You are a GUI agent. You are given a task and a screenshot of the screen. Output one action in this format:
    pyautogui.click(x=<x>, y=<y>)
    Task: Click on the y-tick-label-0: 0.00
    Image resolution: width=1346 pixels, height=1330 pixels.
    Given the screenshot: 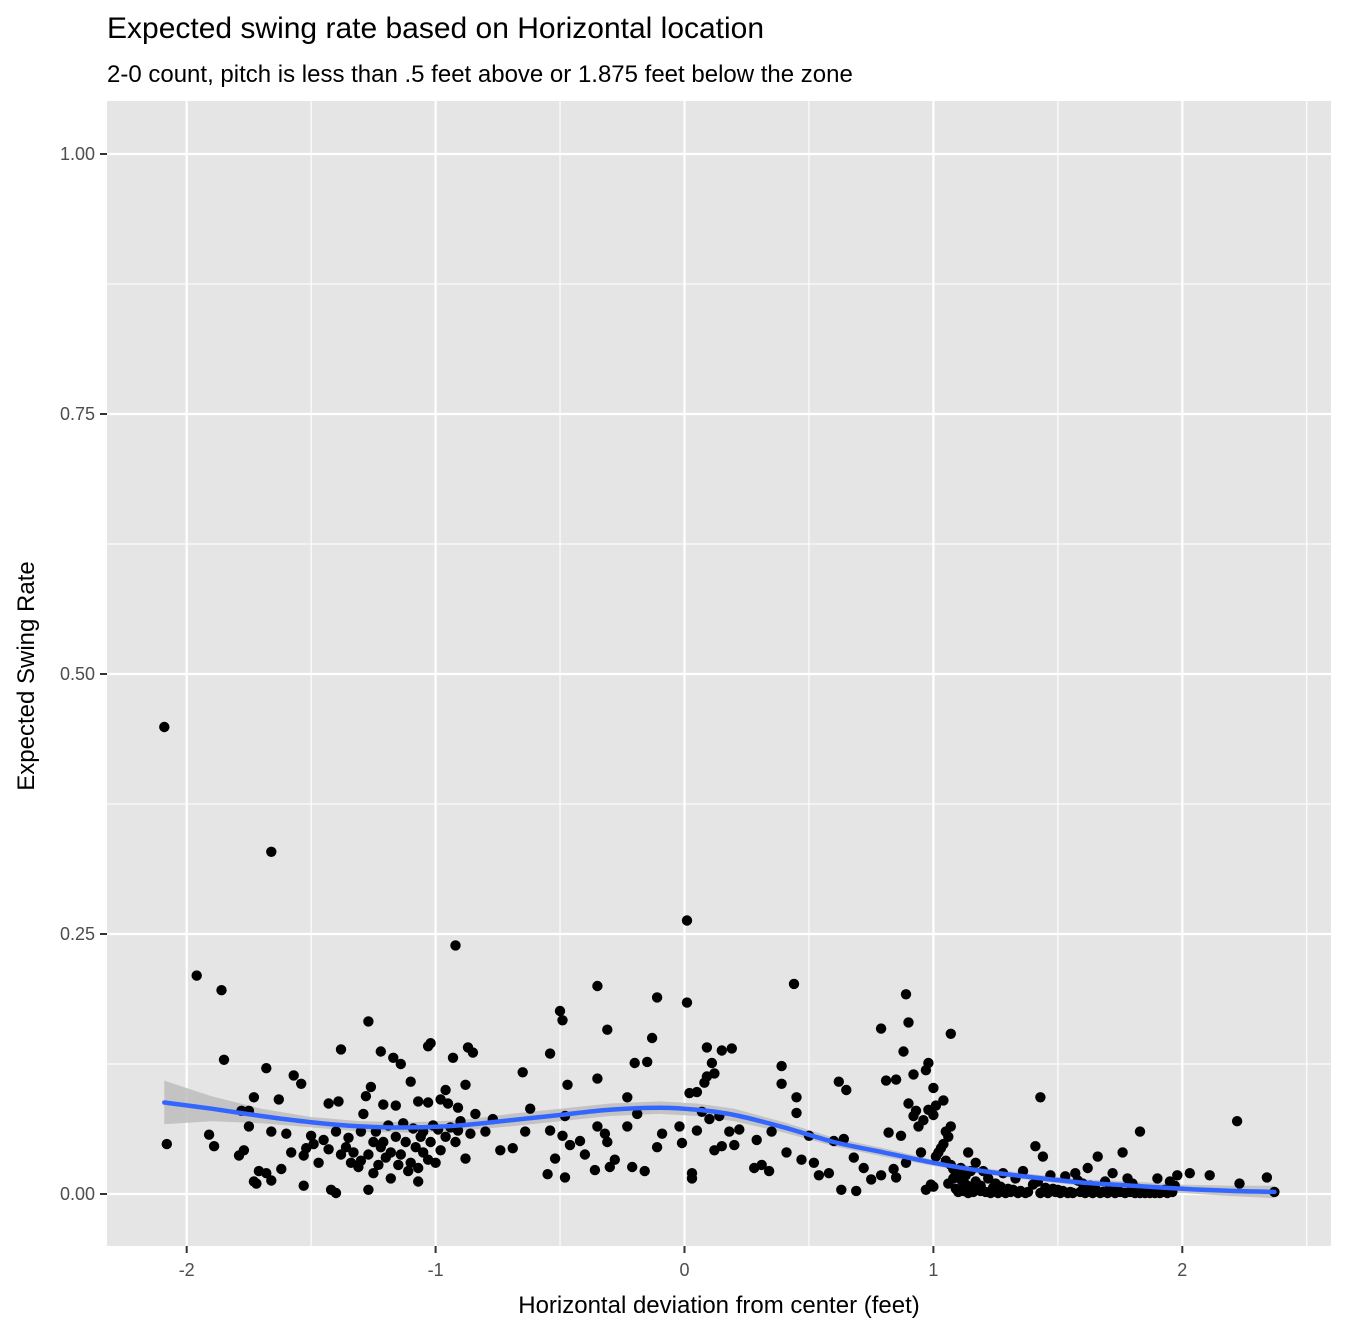 What is the action you would take?
    pyautogui.click(x=77, y=1194)
    